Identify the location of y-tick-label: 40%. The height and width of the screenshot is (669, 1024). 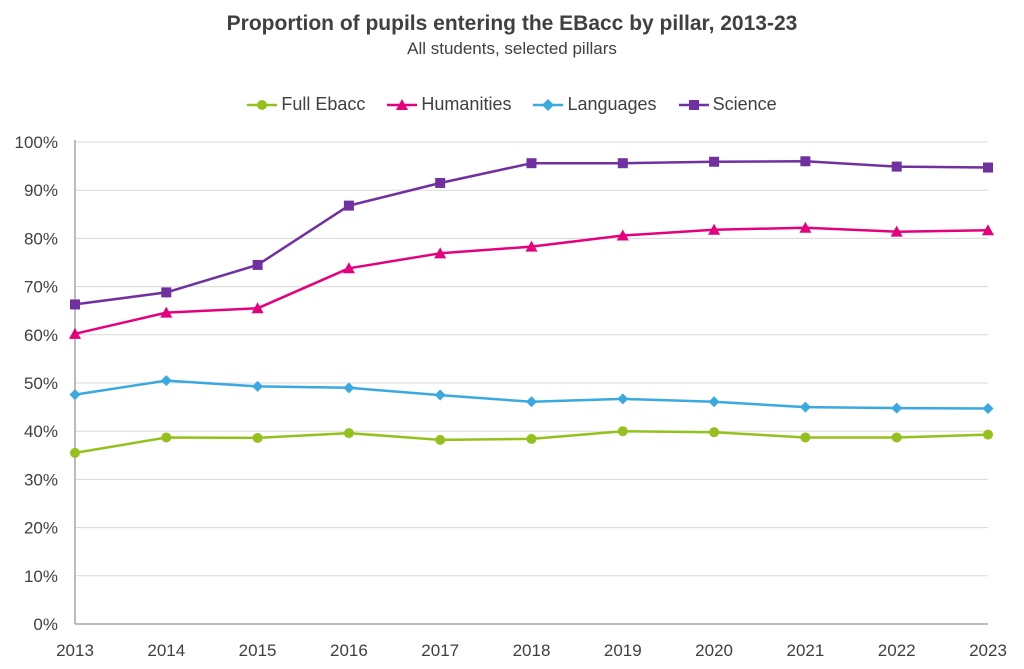
(41, 431).